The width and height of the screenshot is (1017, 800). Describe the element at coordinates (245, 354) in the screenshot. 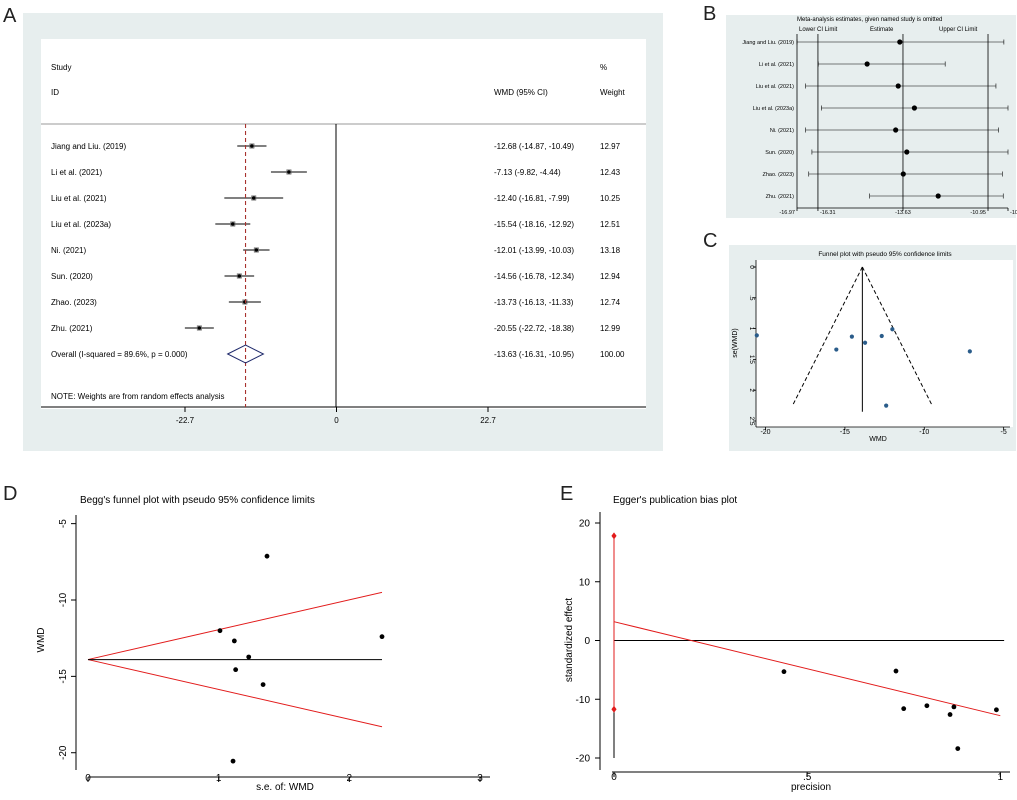

I see `overall-diamond` at that location.